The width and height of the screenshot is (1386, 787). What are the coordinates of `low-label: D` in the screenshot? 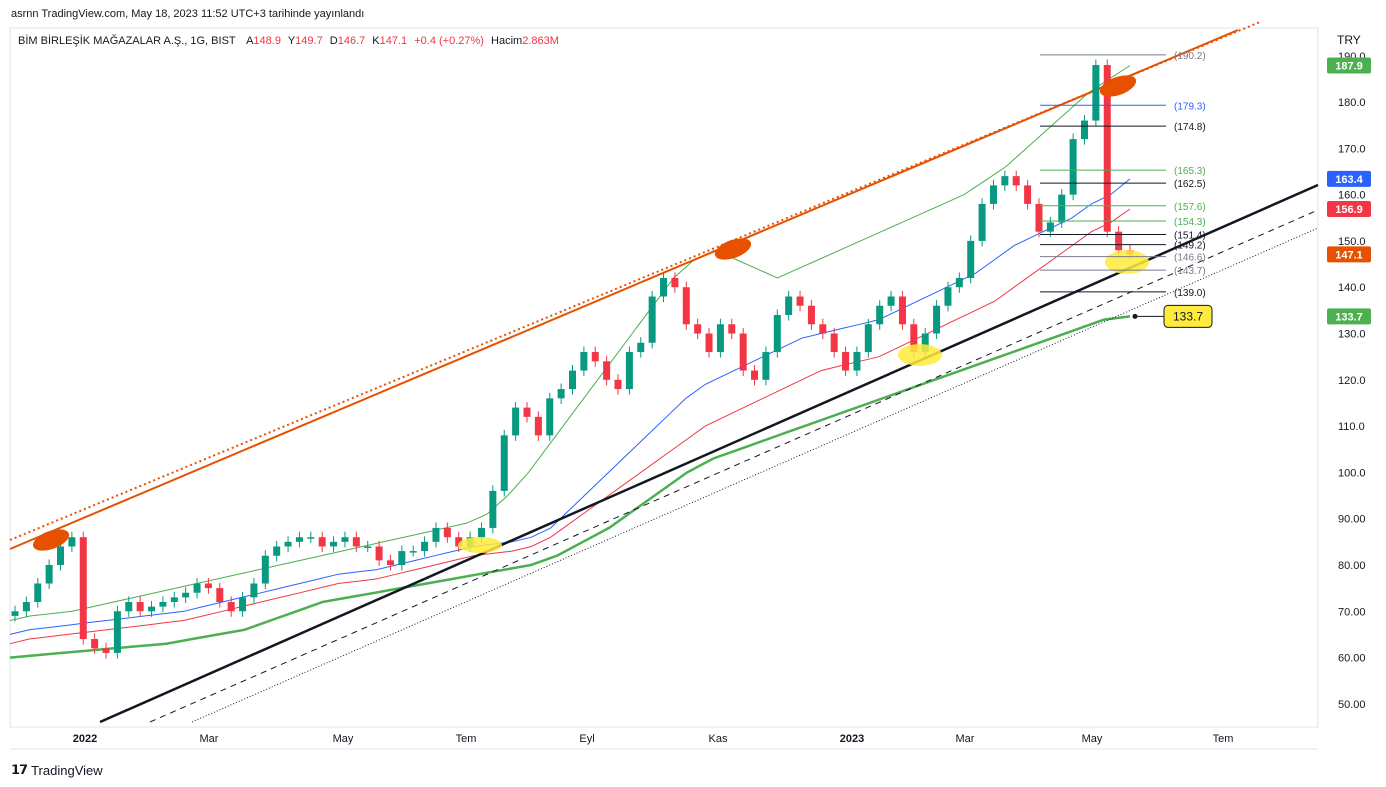 It's located at (333, 41).